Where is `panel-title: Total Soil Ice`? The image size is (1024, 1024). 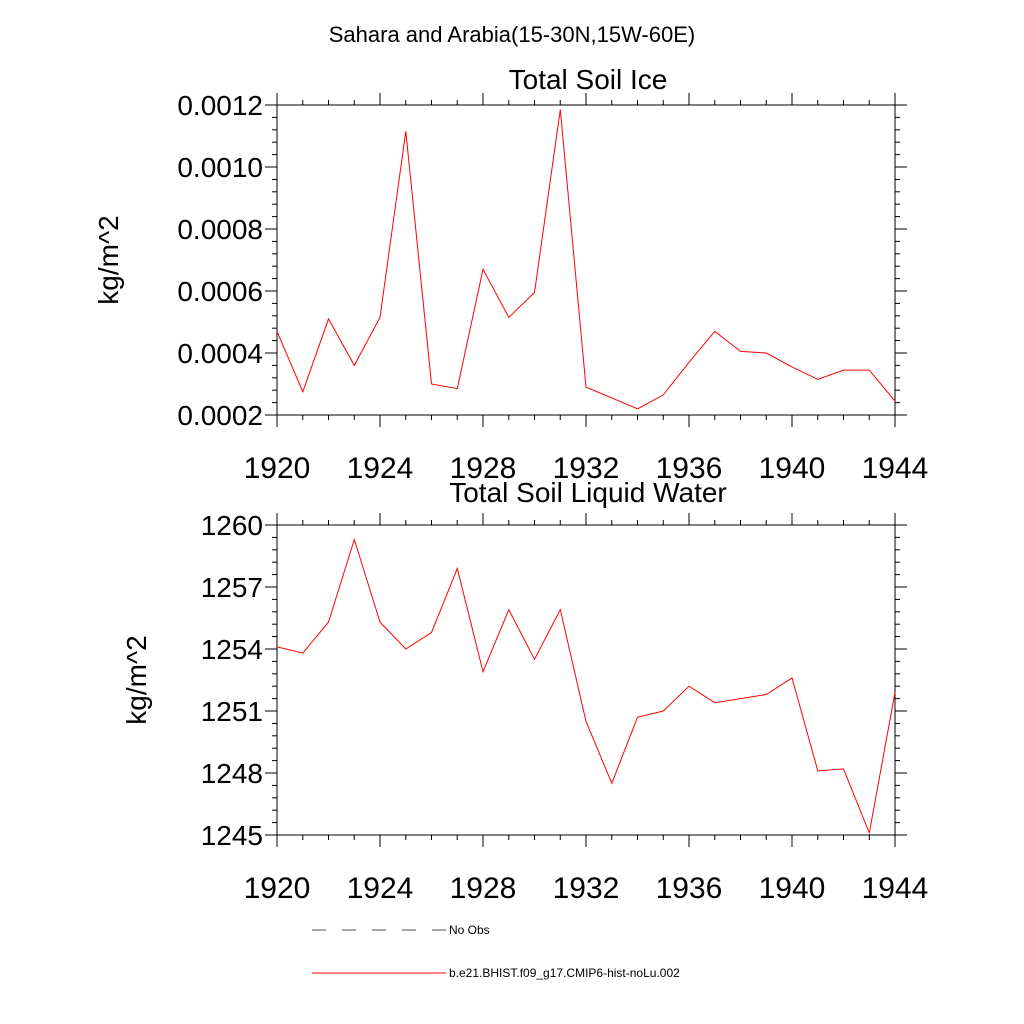 panel-title: Total Soil Ice is located at coordinates (588, 79).